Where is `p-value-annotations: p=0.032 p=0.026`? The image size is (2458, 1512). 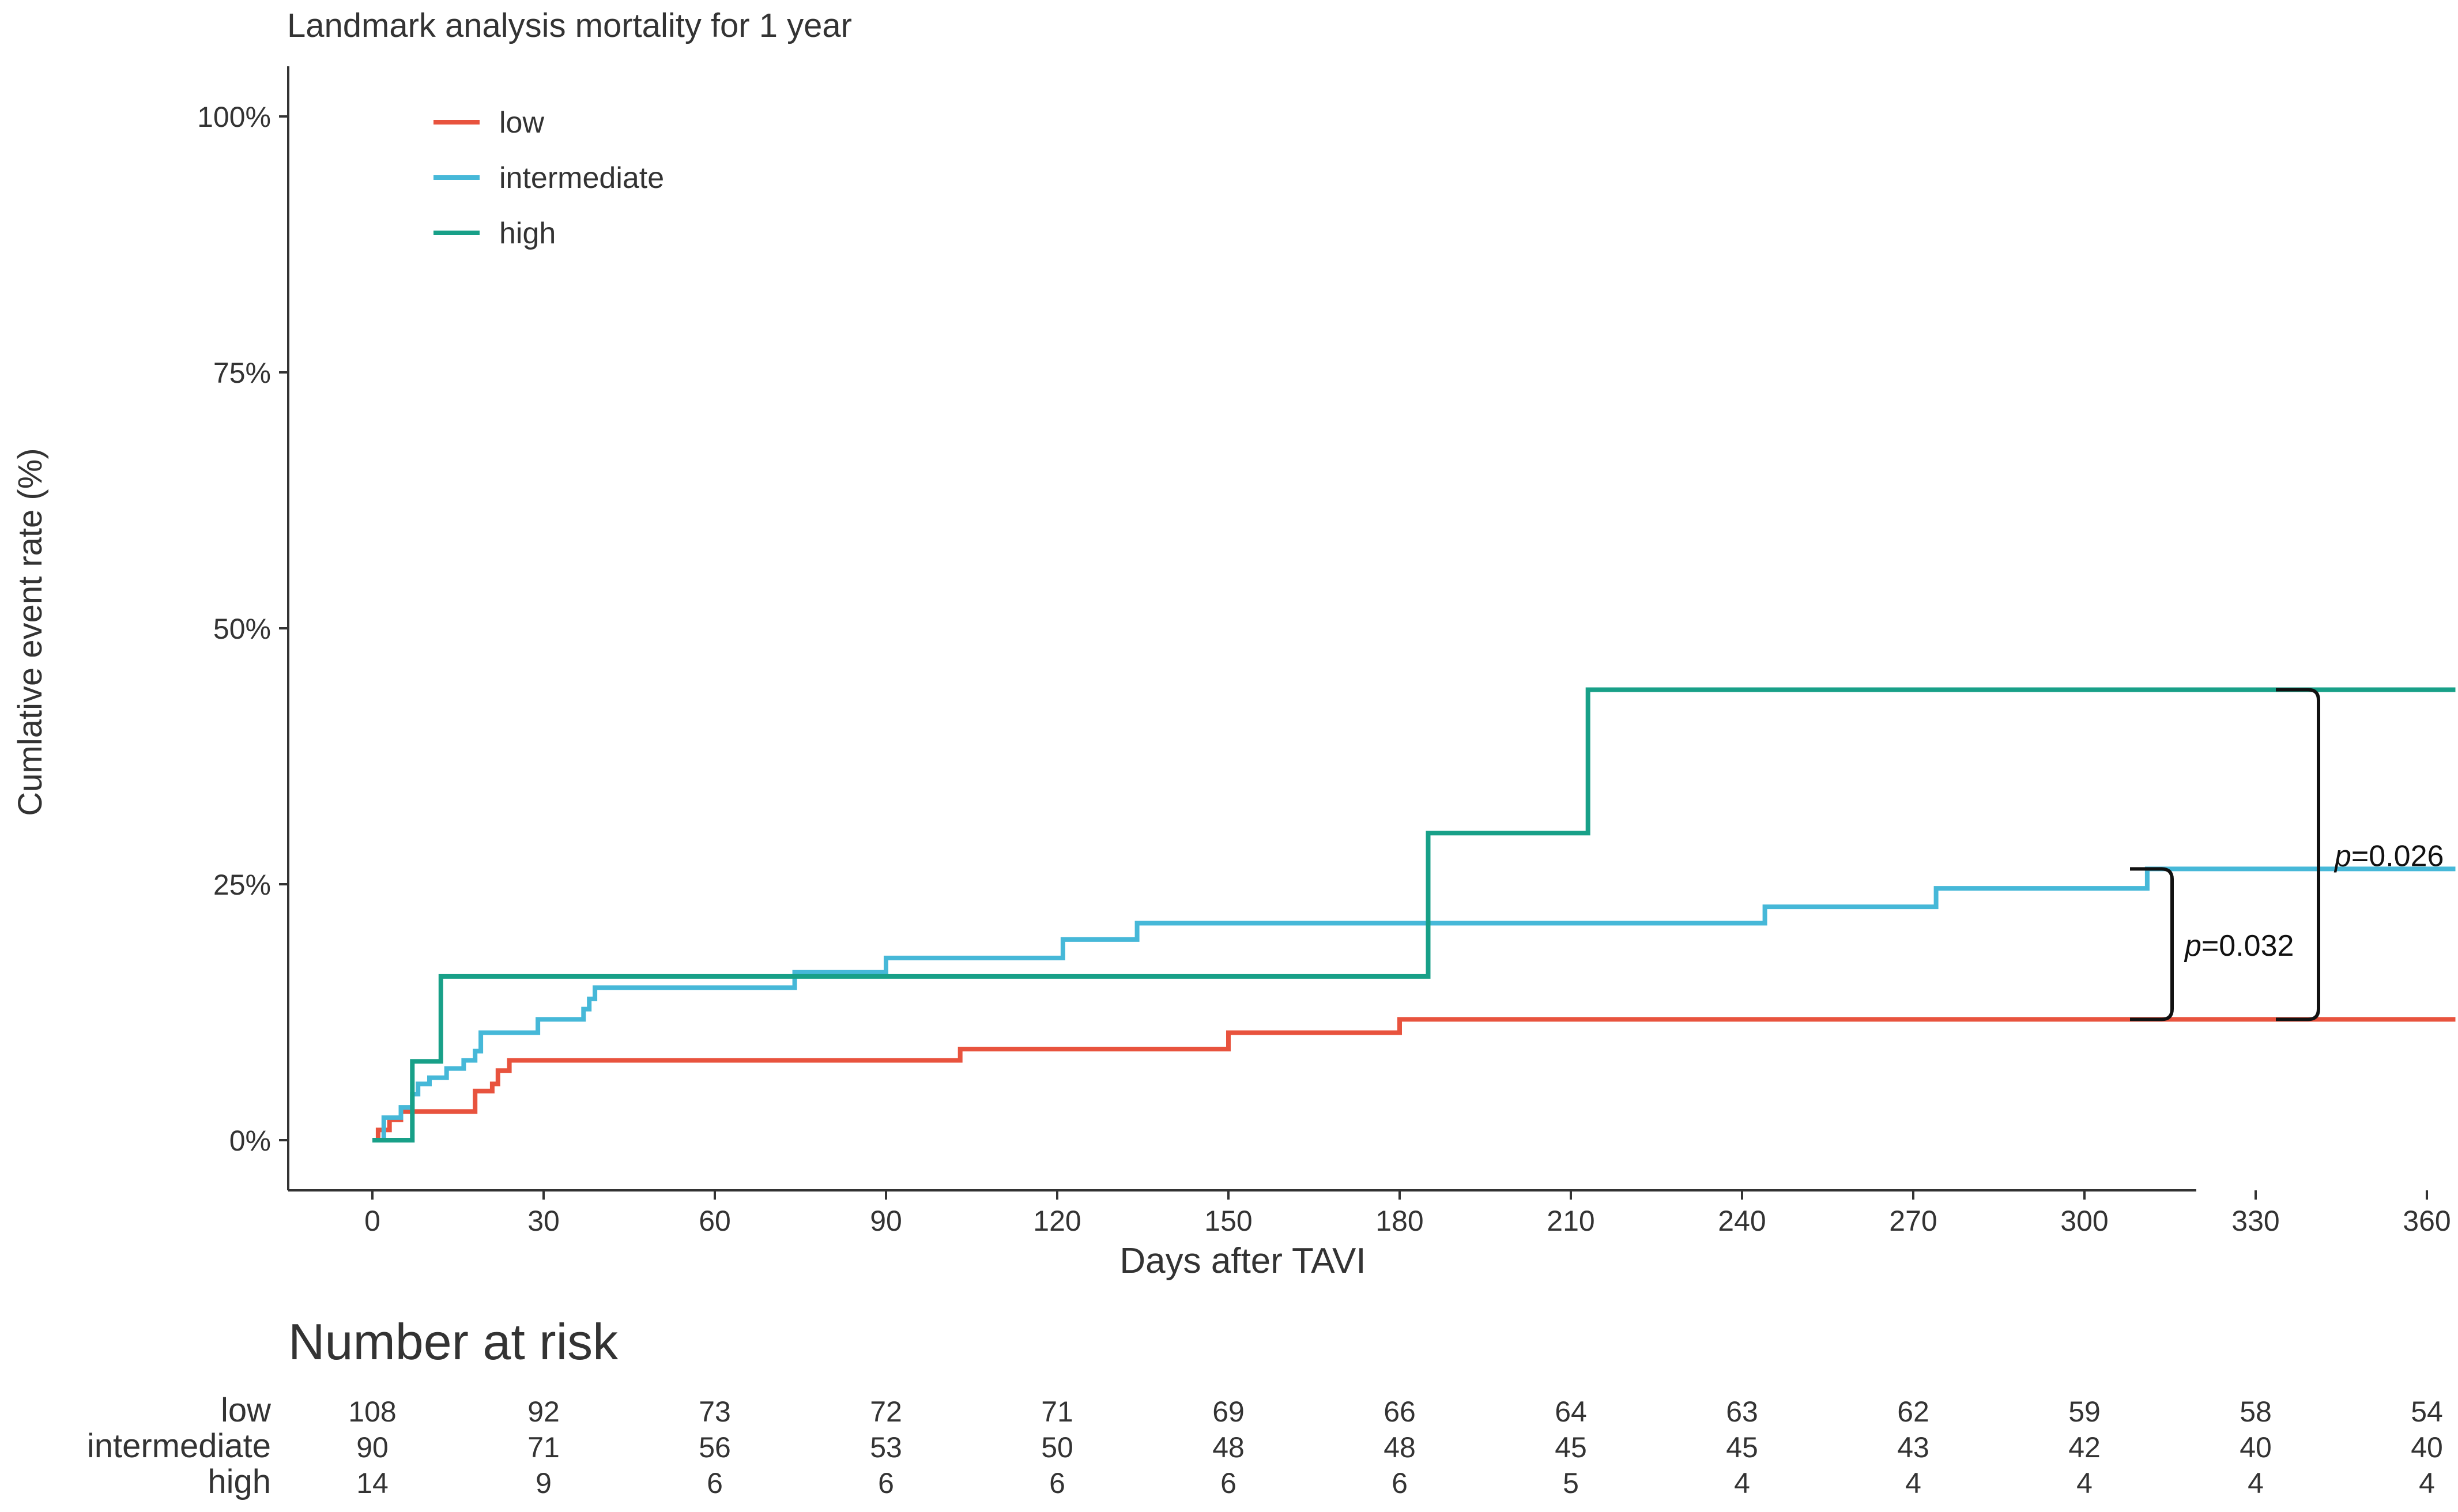
p-value-annotations: p=0.032 p=0.026 is located at coordinates (2287, 855).